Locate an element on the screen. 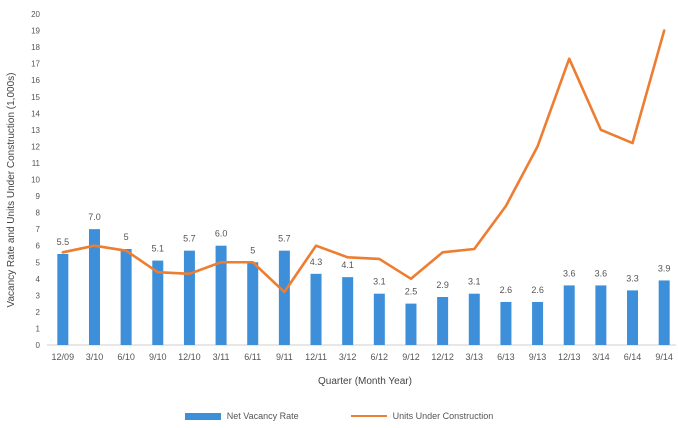 This screenshot has height=428, width=678. y-tick-label: 15 is located at coordinates (35, 97).